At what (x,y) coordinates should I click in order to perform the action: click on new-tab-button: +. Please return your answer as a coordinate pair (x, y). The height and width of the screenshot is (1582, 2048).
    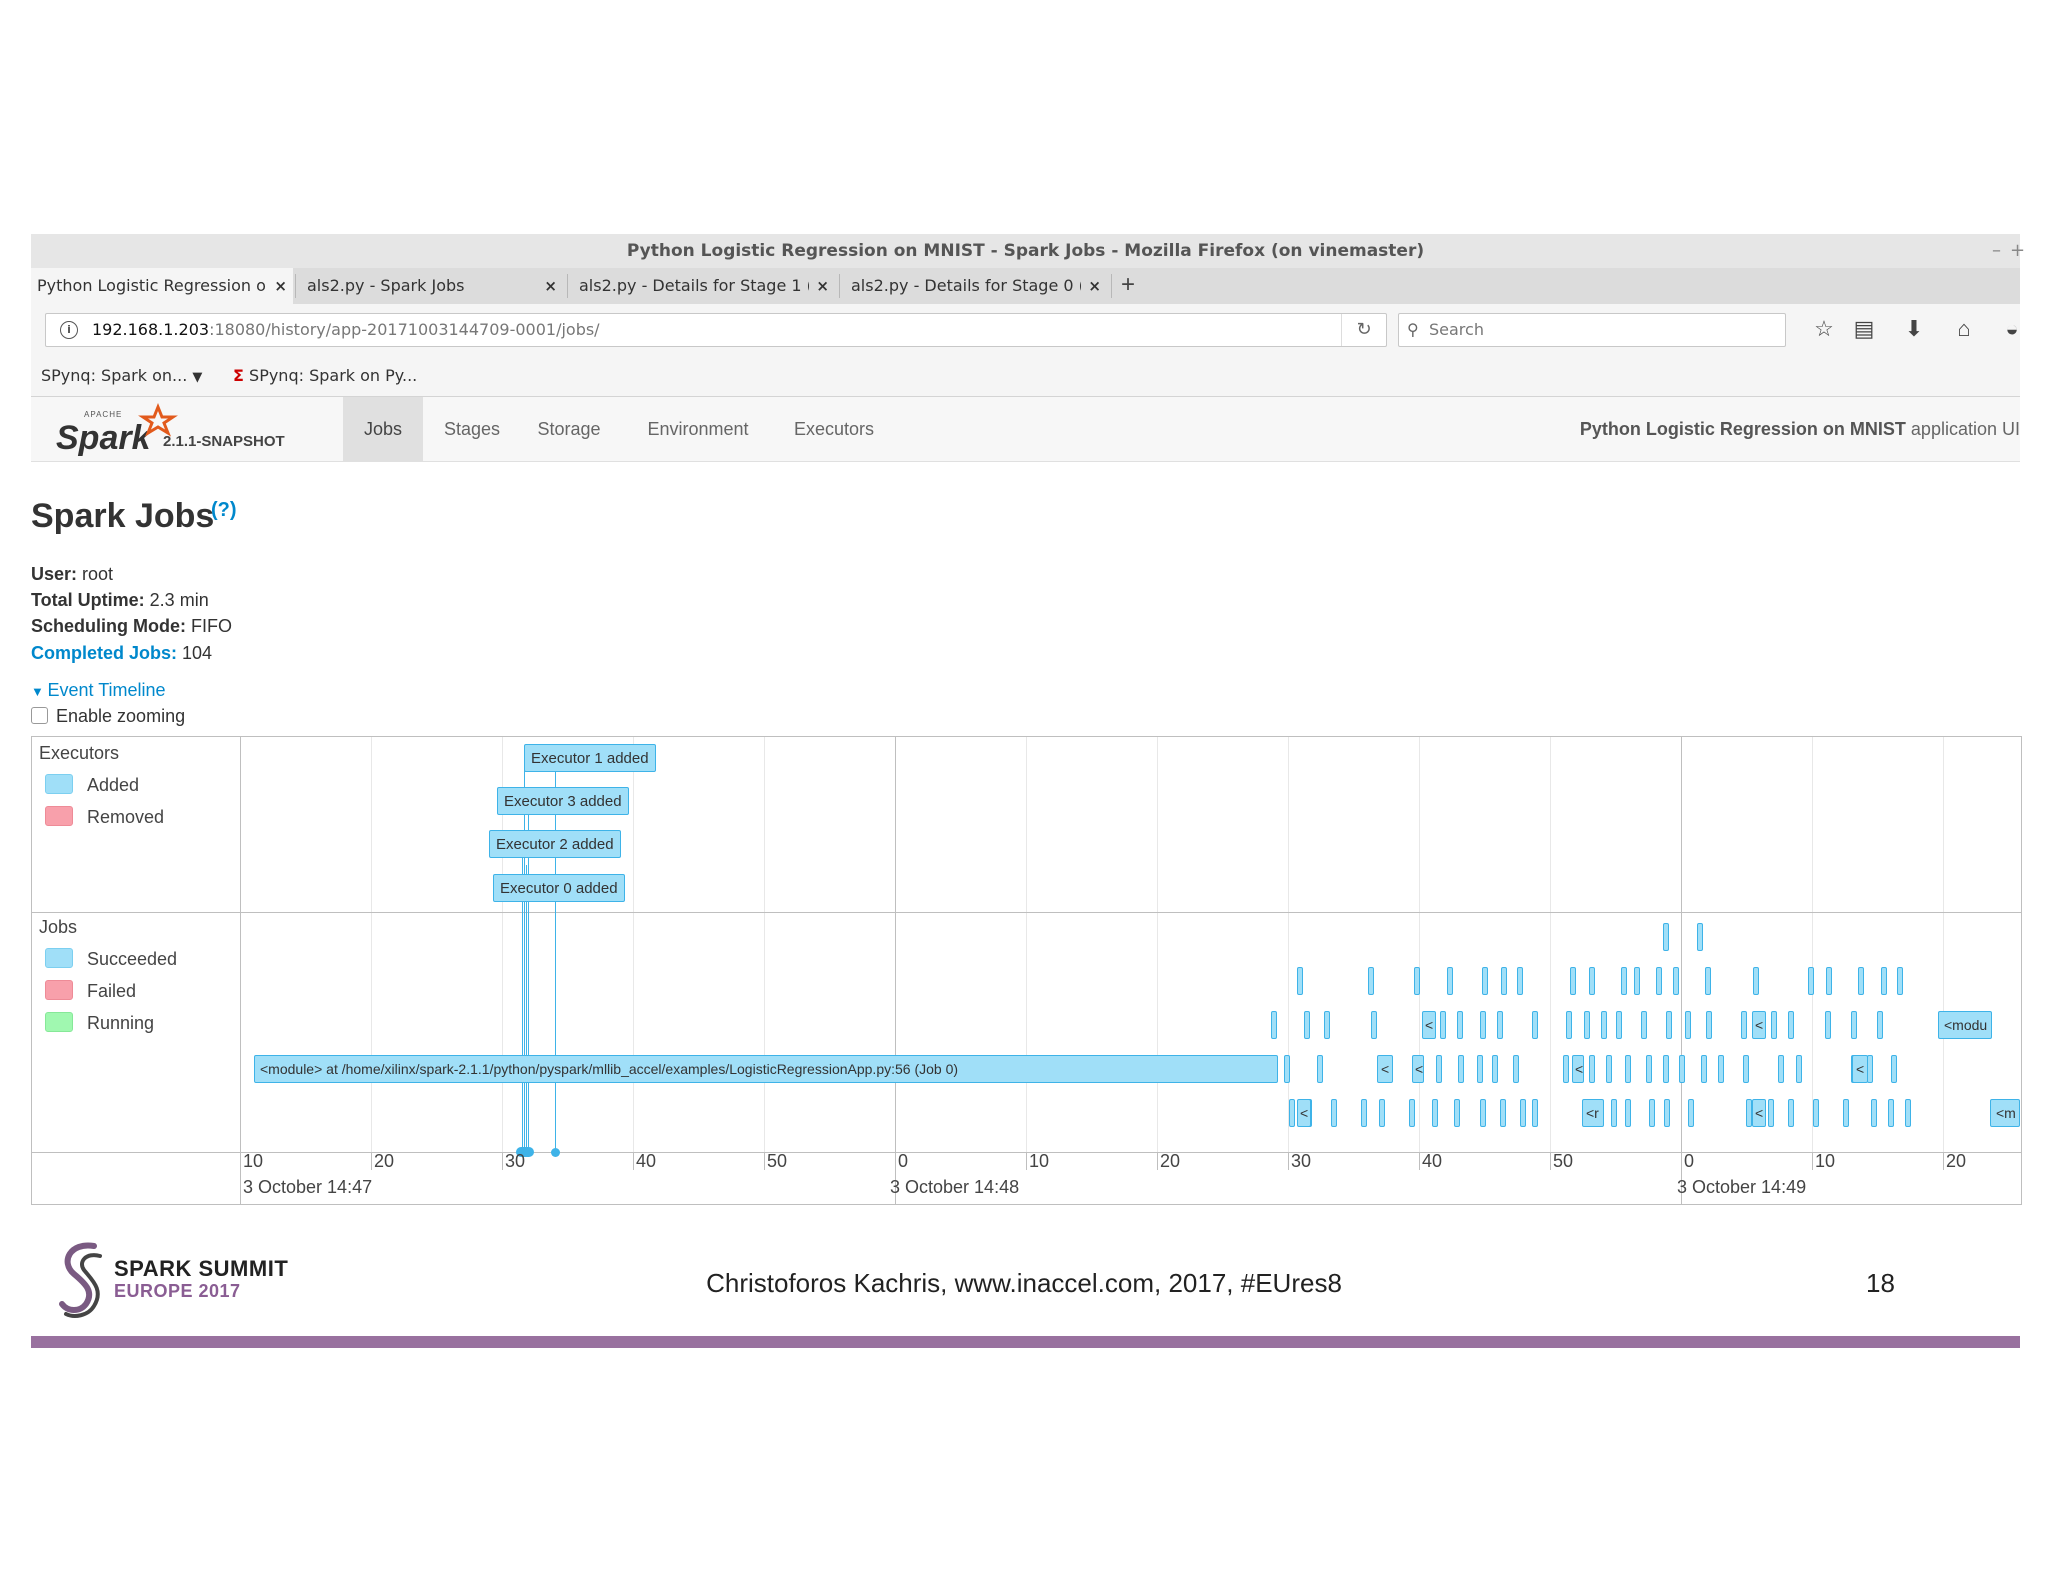
    Looking at the image, I should click on (1128, 284).